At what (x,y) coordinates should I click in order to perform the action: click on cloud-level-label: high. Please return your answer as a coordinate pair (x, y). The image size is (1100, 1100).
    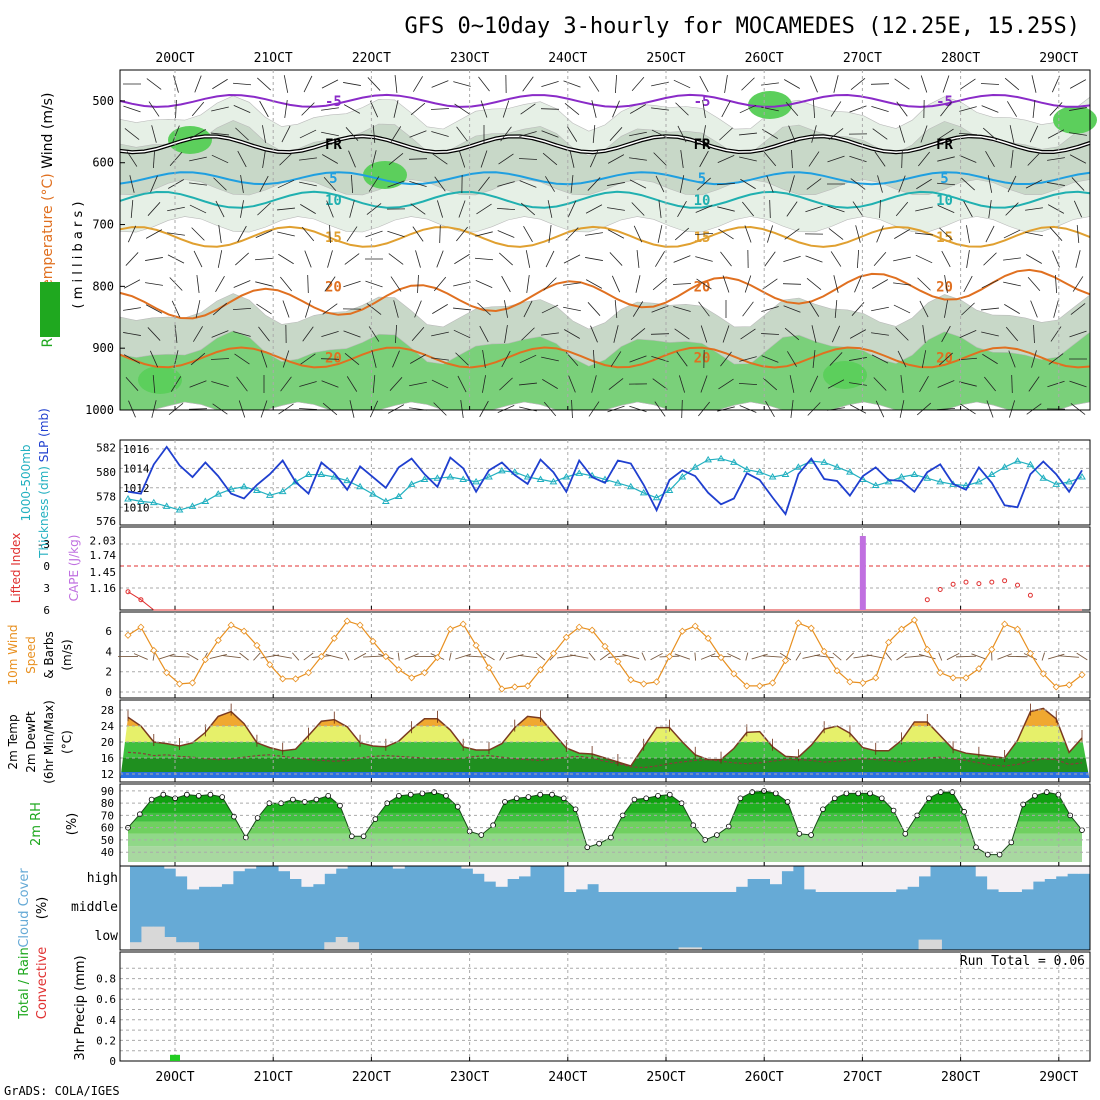
    Looking at the image, I should click on (102, 878).